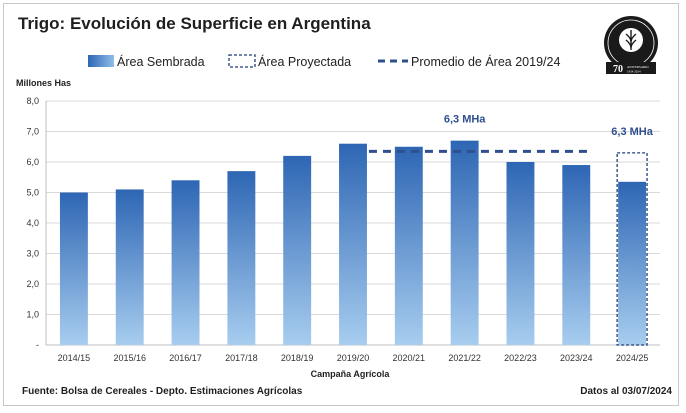 Image resolution: width=686 pixels, height=413 pixels. What do you see at coordinates (32, 254) in the screenshot?
I see `y-tick-label: 3,0` at bounding box center [32, 254].